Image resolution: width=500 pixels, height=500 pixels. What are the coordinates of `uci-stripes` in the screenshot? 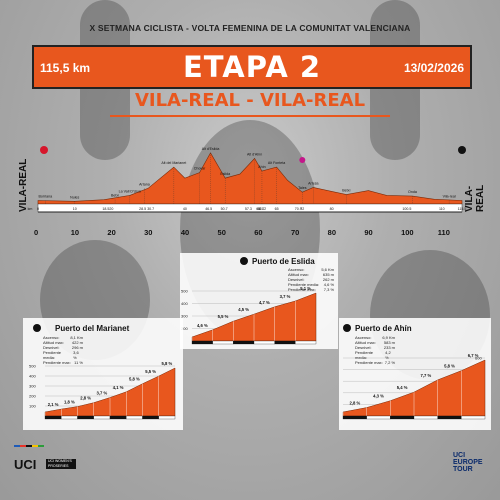 It's located at (29, 446).